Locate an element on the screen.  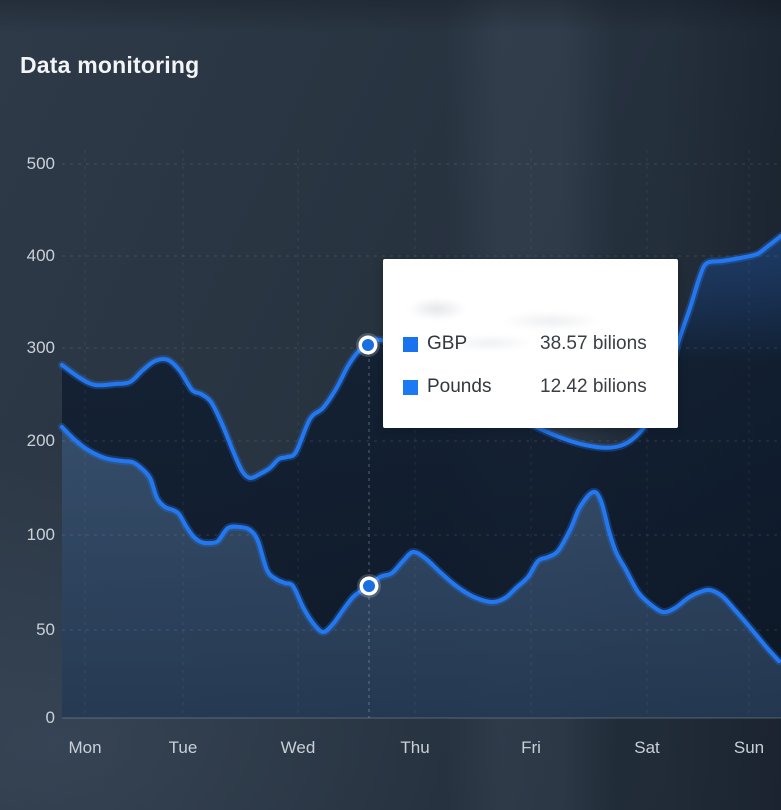
x-axis-label-mon: Mon is located at coordinates (85, 747).